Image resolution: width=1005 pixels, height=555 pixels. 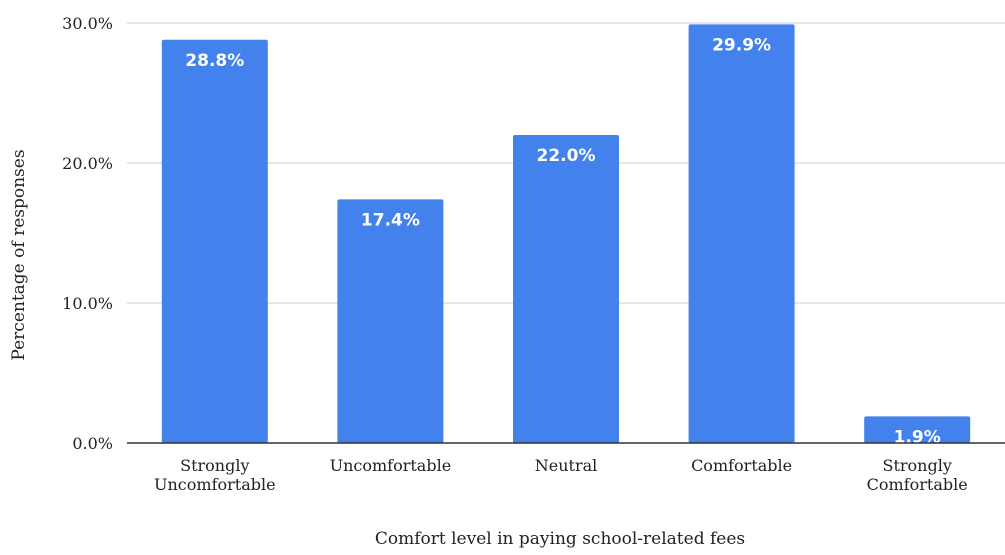 I want to click on data-label: 28.8%, so click(x=214, y=61).